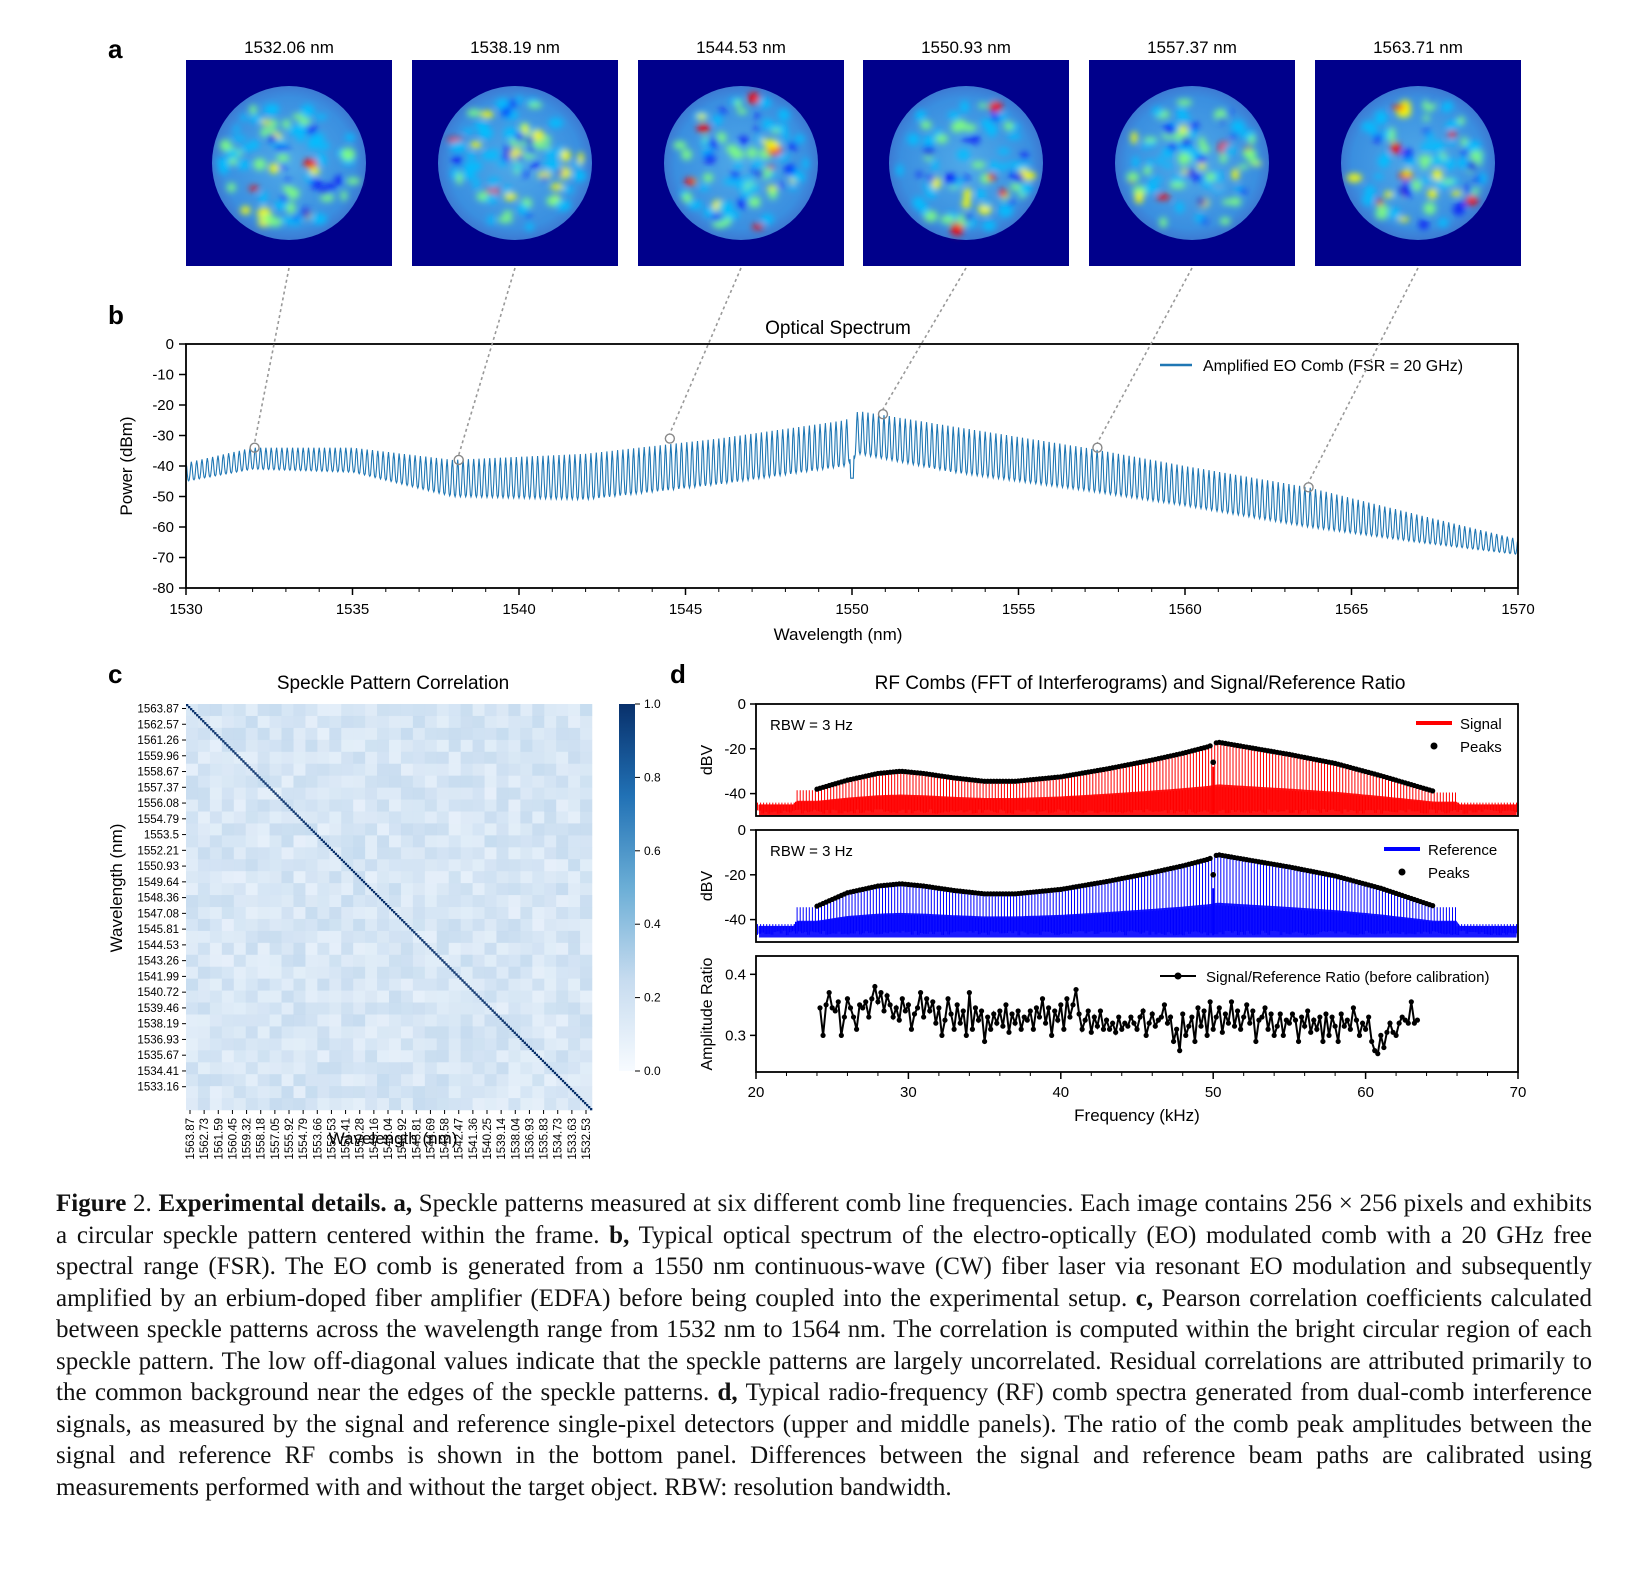  What do you see at coordinates (627, 887) in the screenshot?
I see `colorbar` at bounding box center [627, 887].